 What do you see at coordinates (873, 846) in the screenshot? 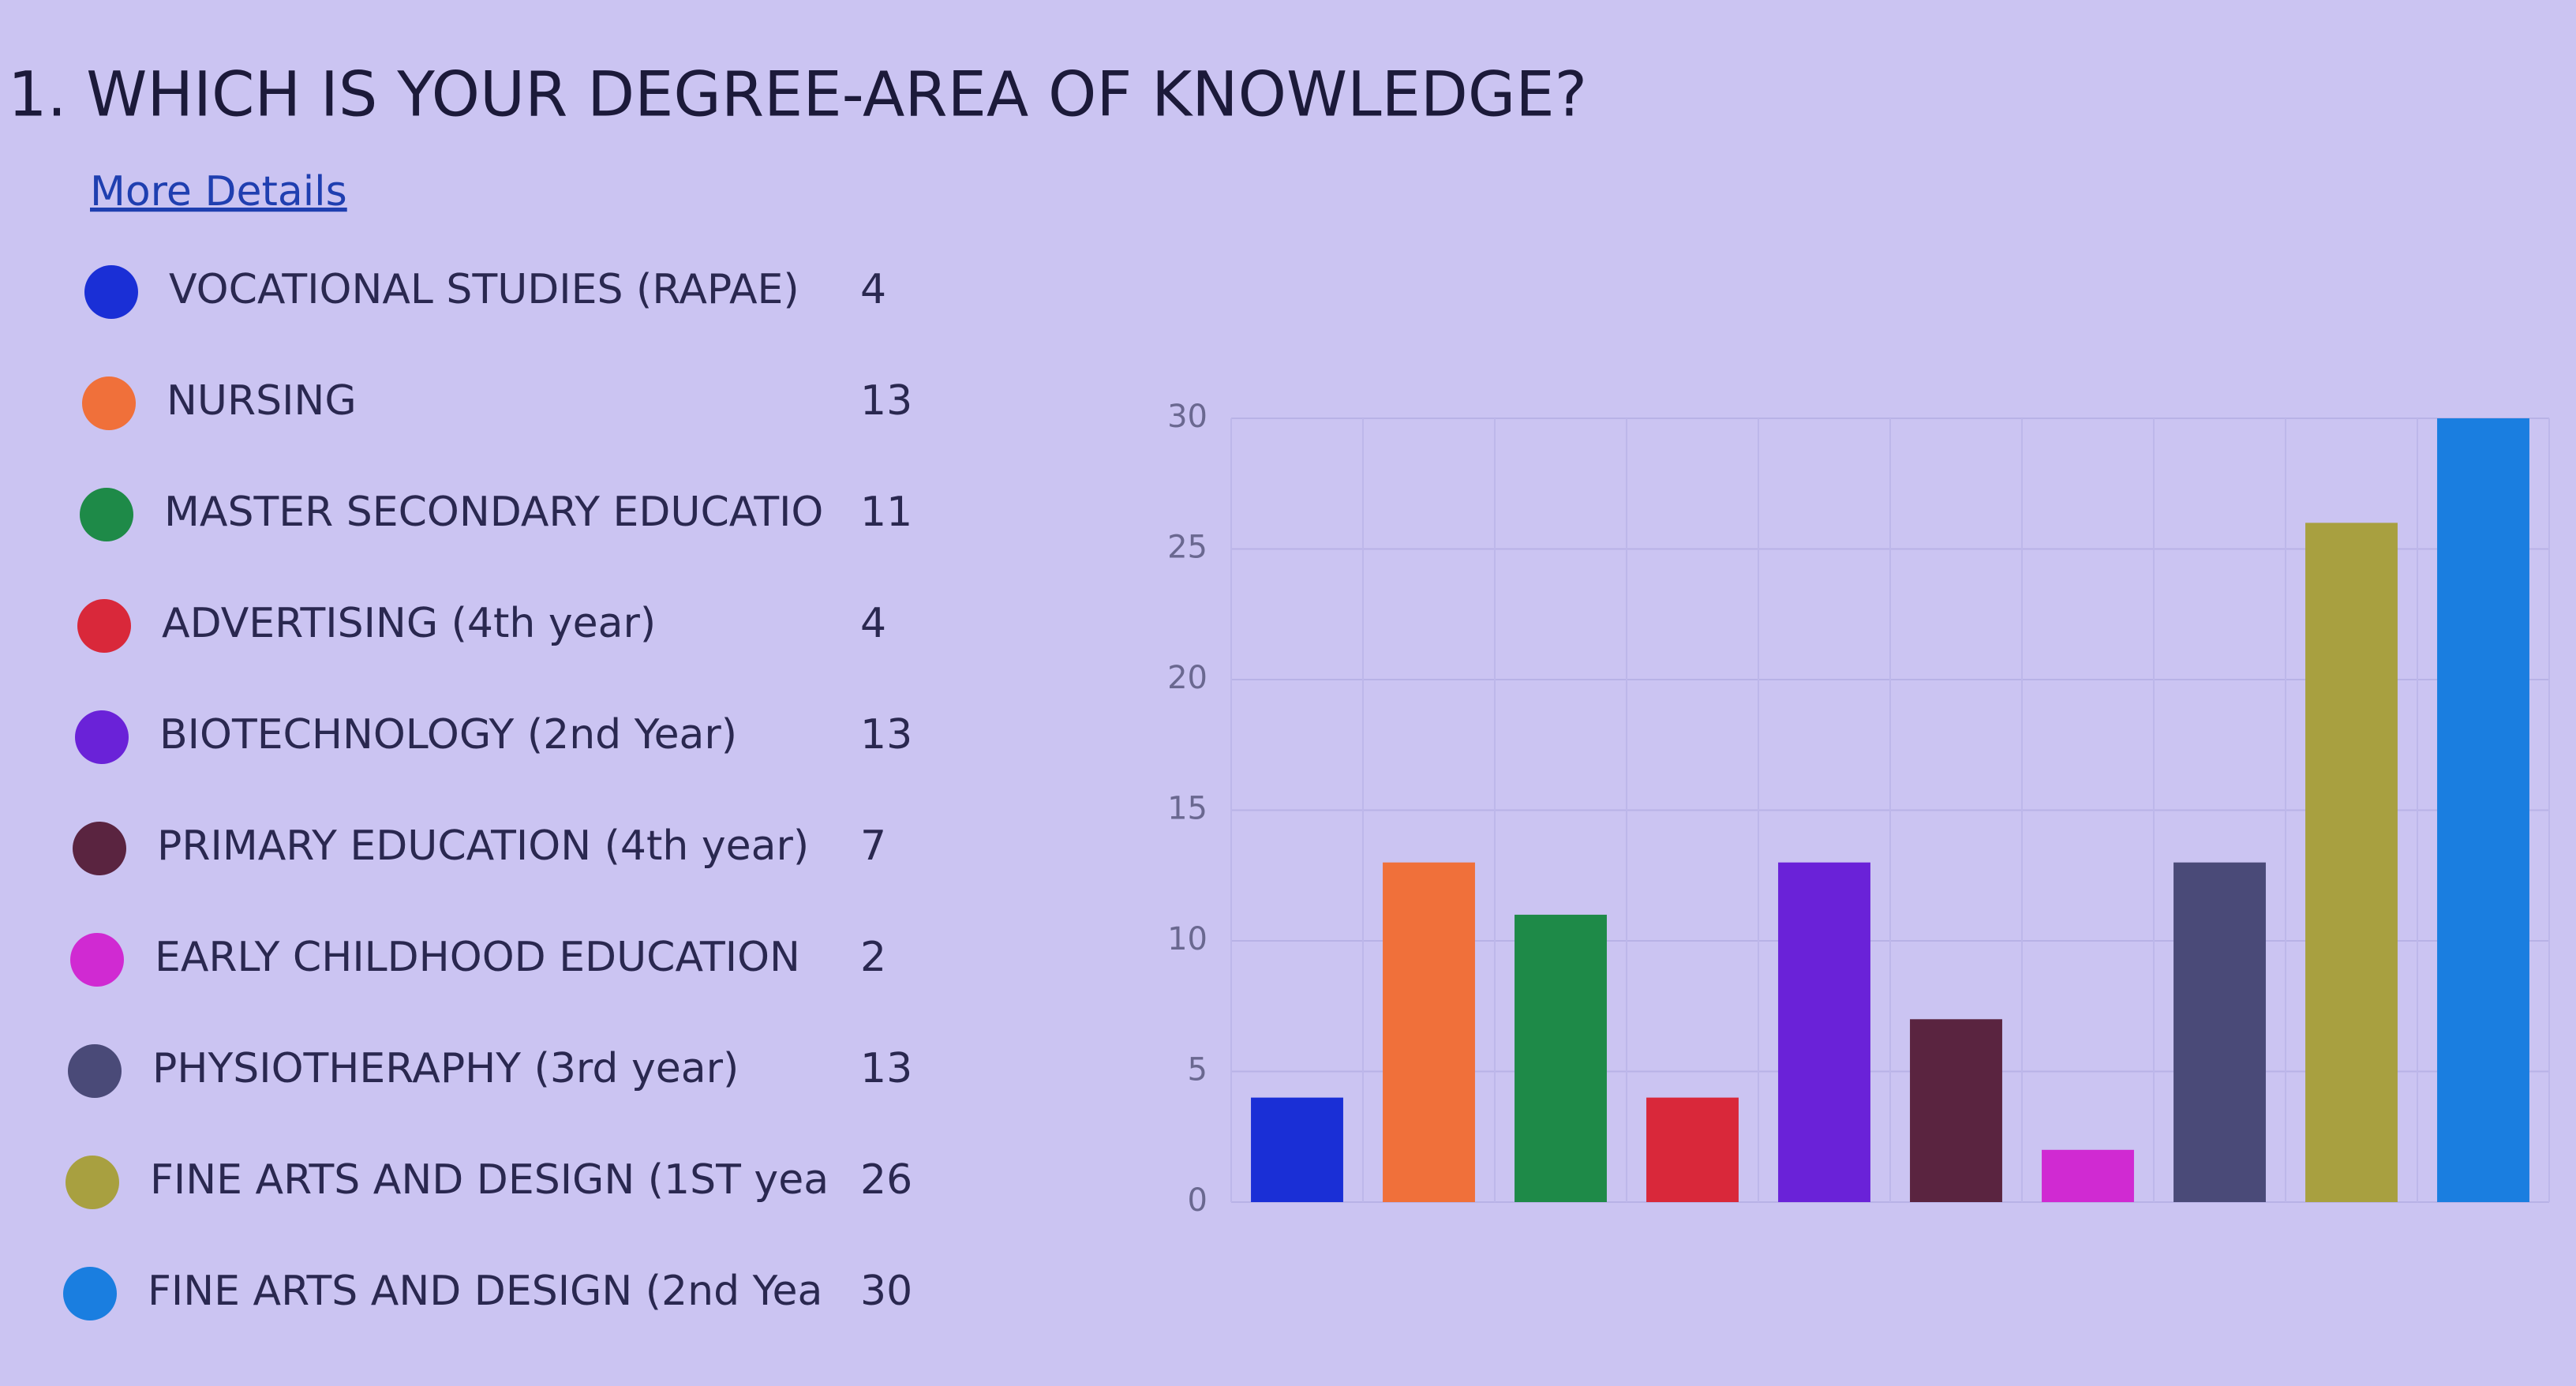
I see `legend-value: 7` at bounding box center [873, 846].